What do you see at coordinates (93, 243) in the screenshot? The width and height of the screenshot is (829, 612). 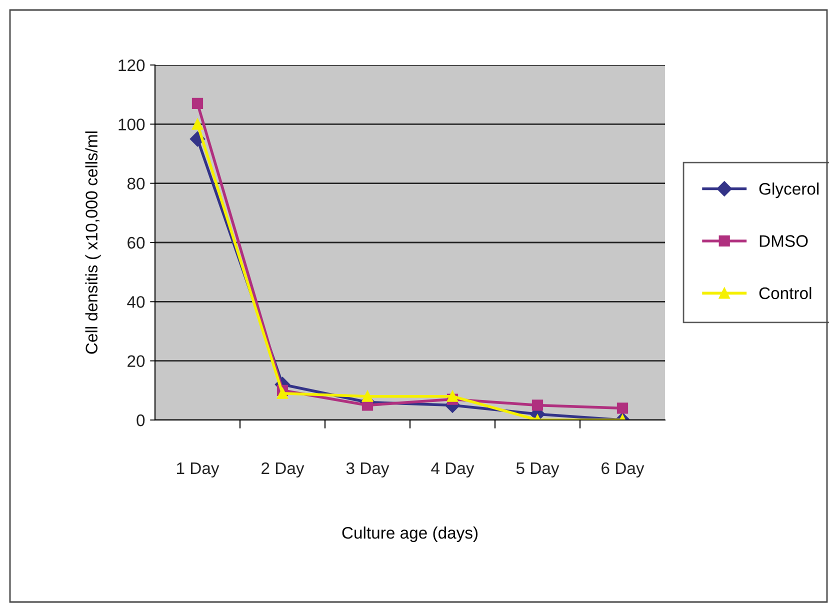 I see `y-axis-title: Cell densitis ( x10,000 cells/ml` at bounding box center [93, 243].